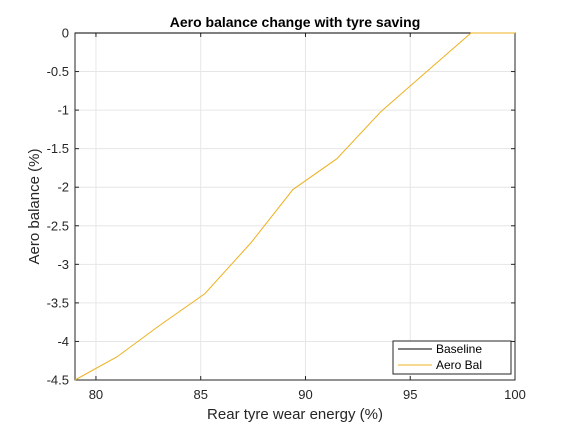 The image size is (570, 433). I want to click on y-tick-label: -3.5, so click(58, 302).